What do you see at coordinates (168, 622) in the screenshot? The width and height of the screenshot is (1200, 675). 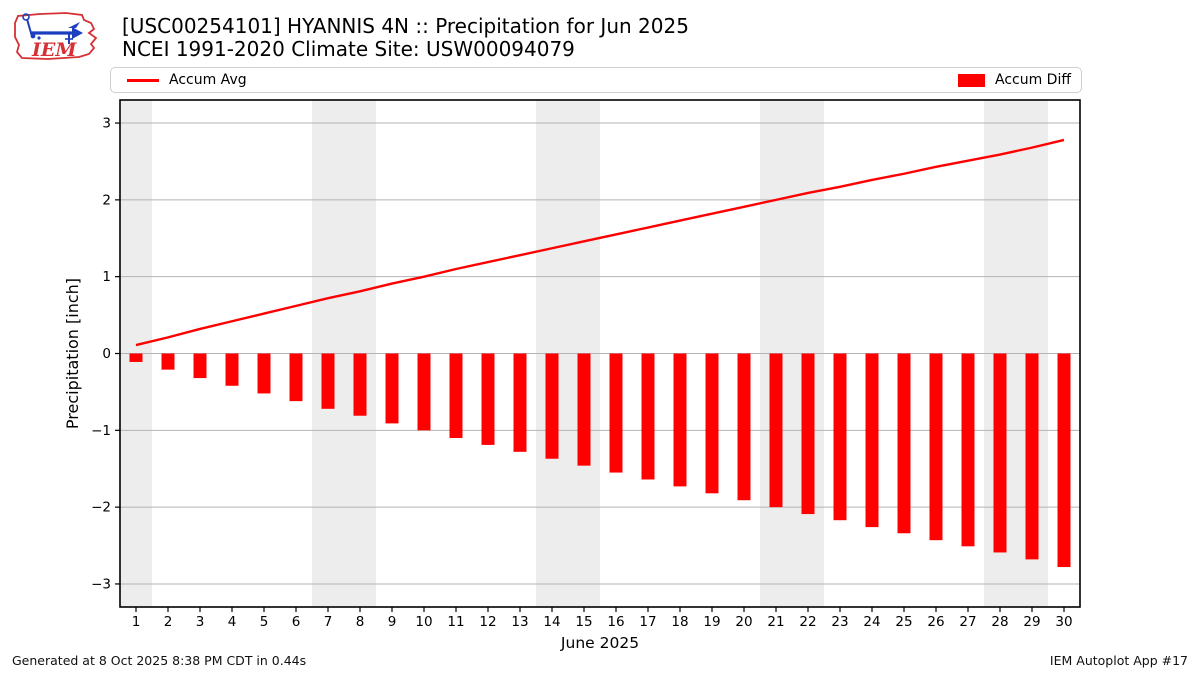 I see `x-tick-label: 2` at bounding box center [168, 622].